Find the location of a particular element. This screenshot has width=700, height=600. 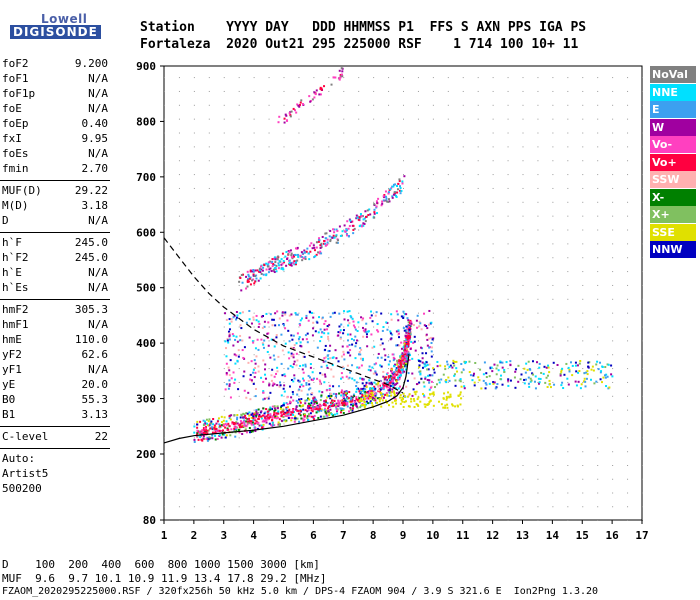

x-tick-label: 1 is located at coordinates (164, 535).